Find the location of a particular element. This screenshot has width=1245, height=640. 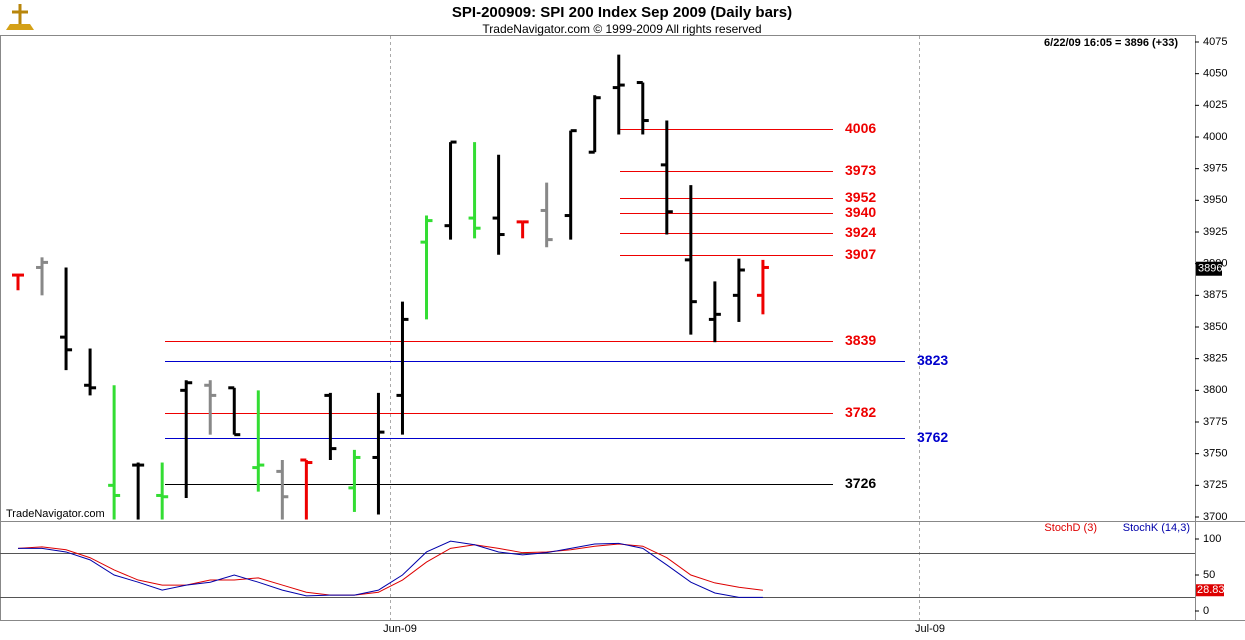

level-label: 3726 is located at coordinates (860, 483).